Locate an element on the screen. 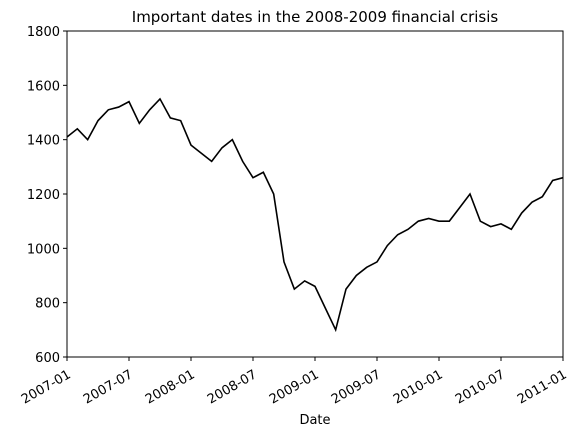 This screenshot has height=437, width=573. x-tick-label: 2007-01 is located at coordinates (46, 387).